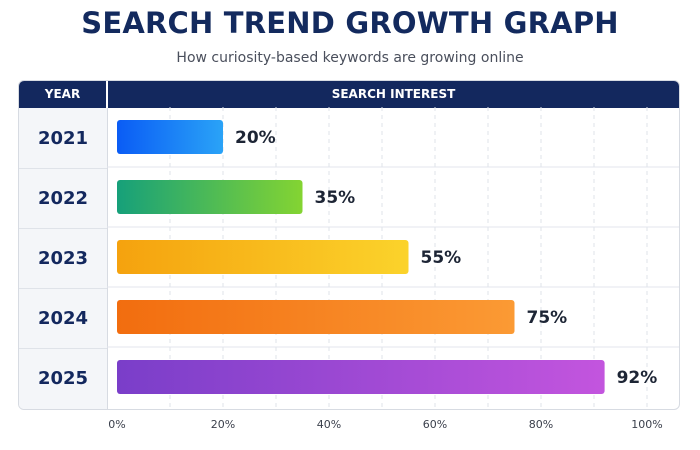 The image size is (700, 450). Describe the element at coordinates (63, 138) in the screenshot. I see `year-label: 2021` at that location.